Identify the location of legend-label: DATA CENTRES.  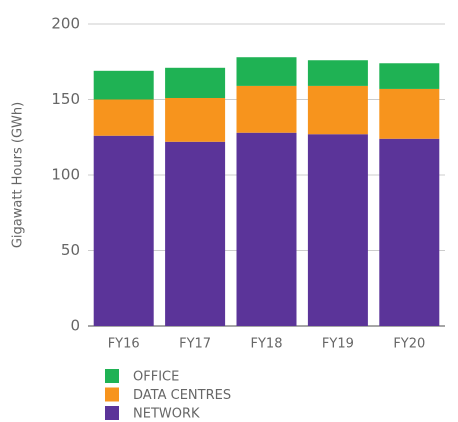
(182, 395).